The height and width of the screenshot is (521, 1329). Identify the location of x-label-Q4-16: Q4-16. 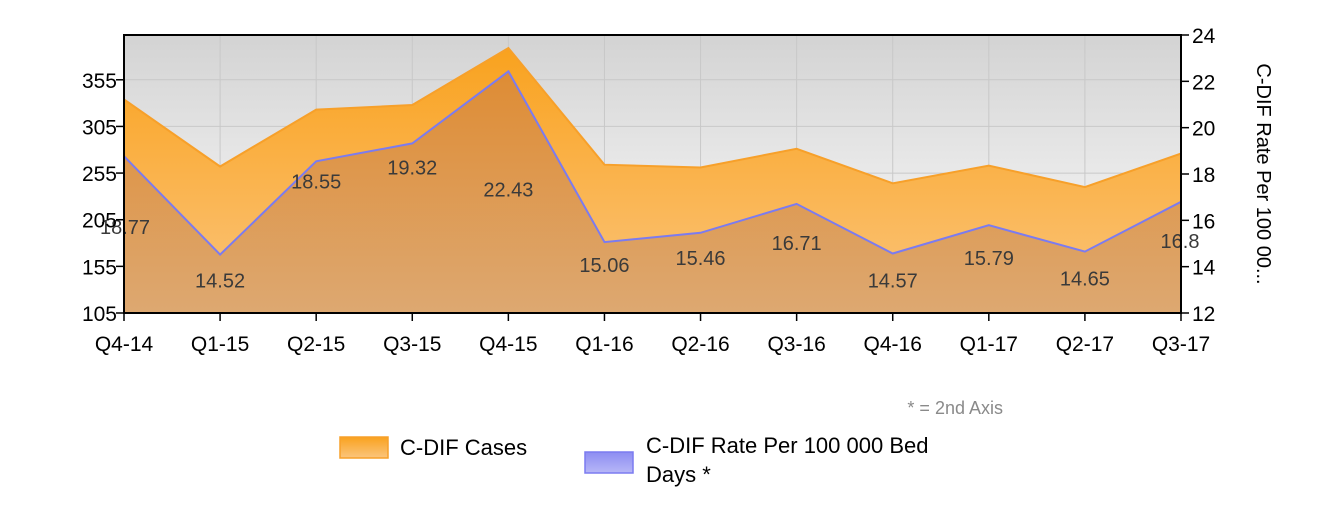
(893, 344).